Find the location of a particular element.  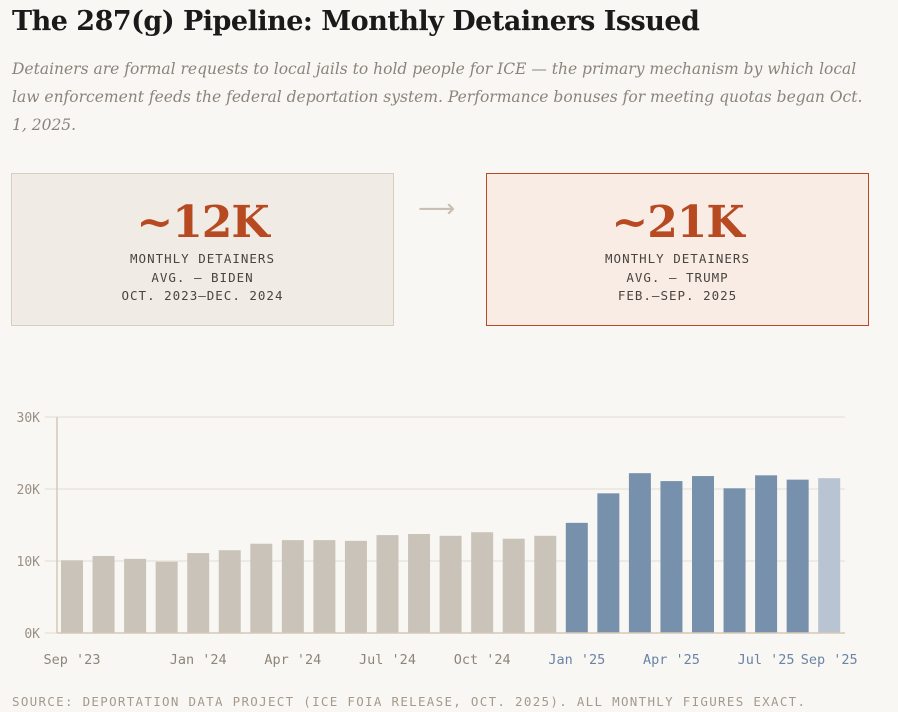

y-tick-label: 30K is located at coordinates (29, 418).